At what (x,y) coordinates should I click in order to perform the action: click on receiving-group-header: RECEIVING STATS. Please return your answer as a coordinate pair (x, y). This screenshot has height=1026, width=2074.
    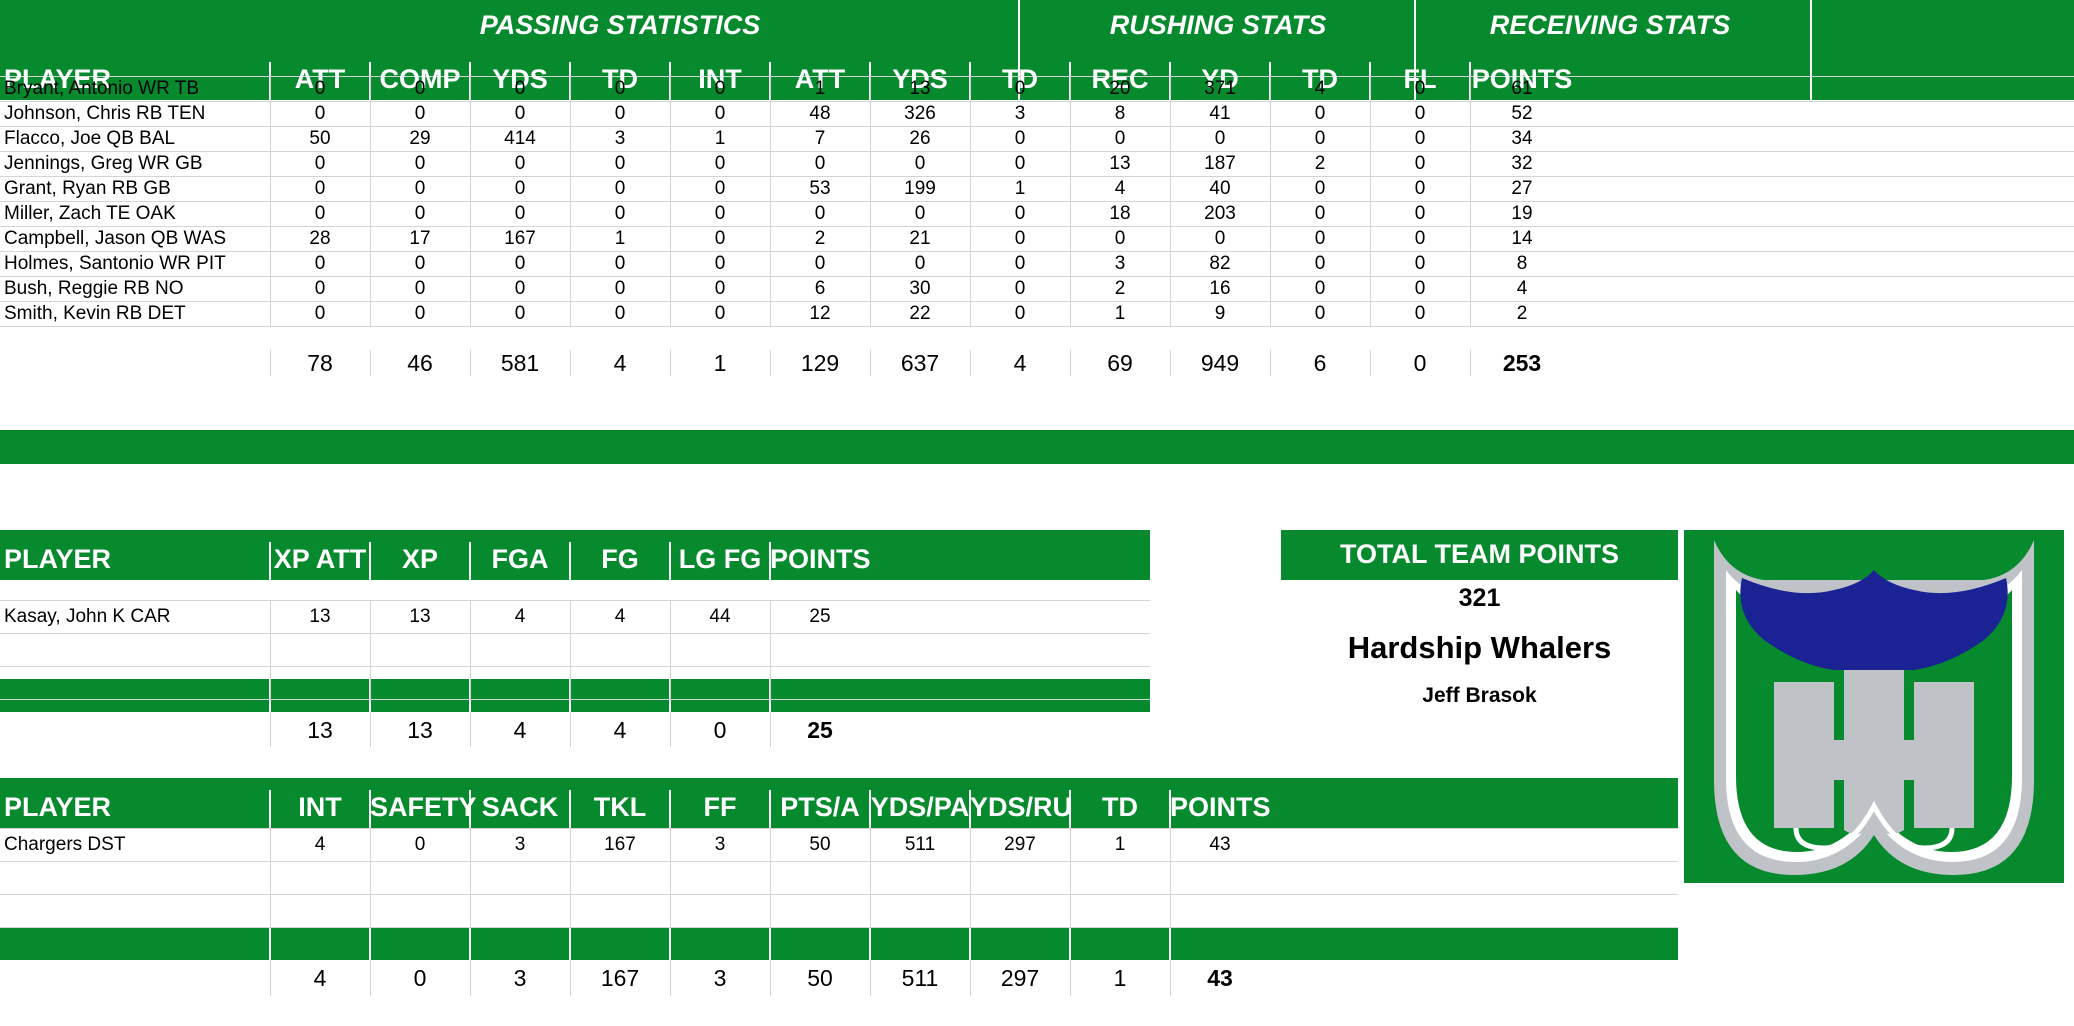
    Looking at the image, I should click on (1610, 25).